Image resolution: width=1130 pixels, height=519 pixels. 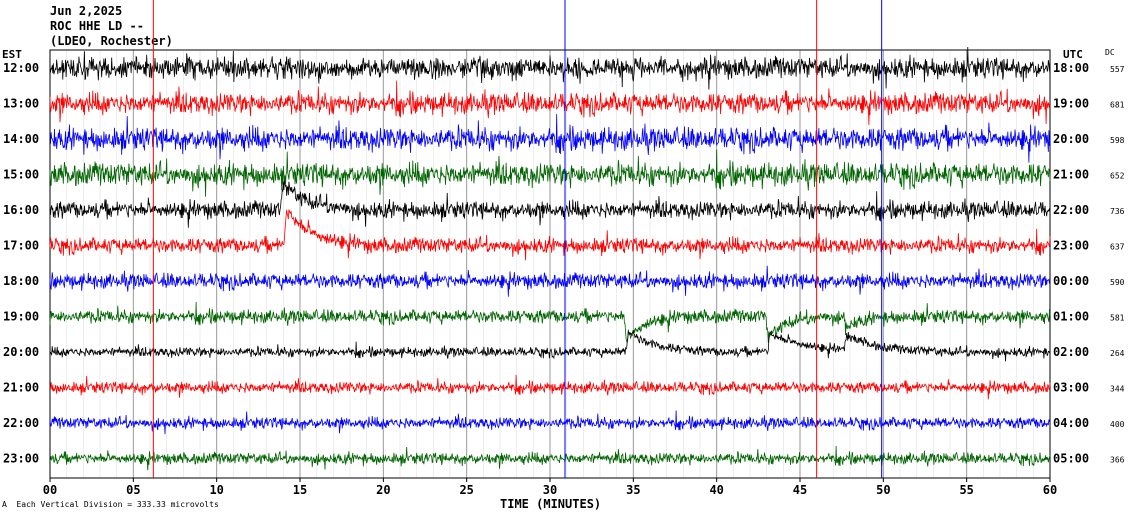 What do you see at coordinates (1071, 317) in the screenshot?
I see `utc-hour-label: 01:00` at bounding box center [1071, 317].